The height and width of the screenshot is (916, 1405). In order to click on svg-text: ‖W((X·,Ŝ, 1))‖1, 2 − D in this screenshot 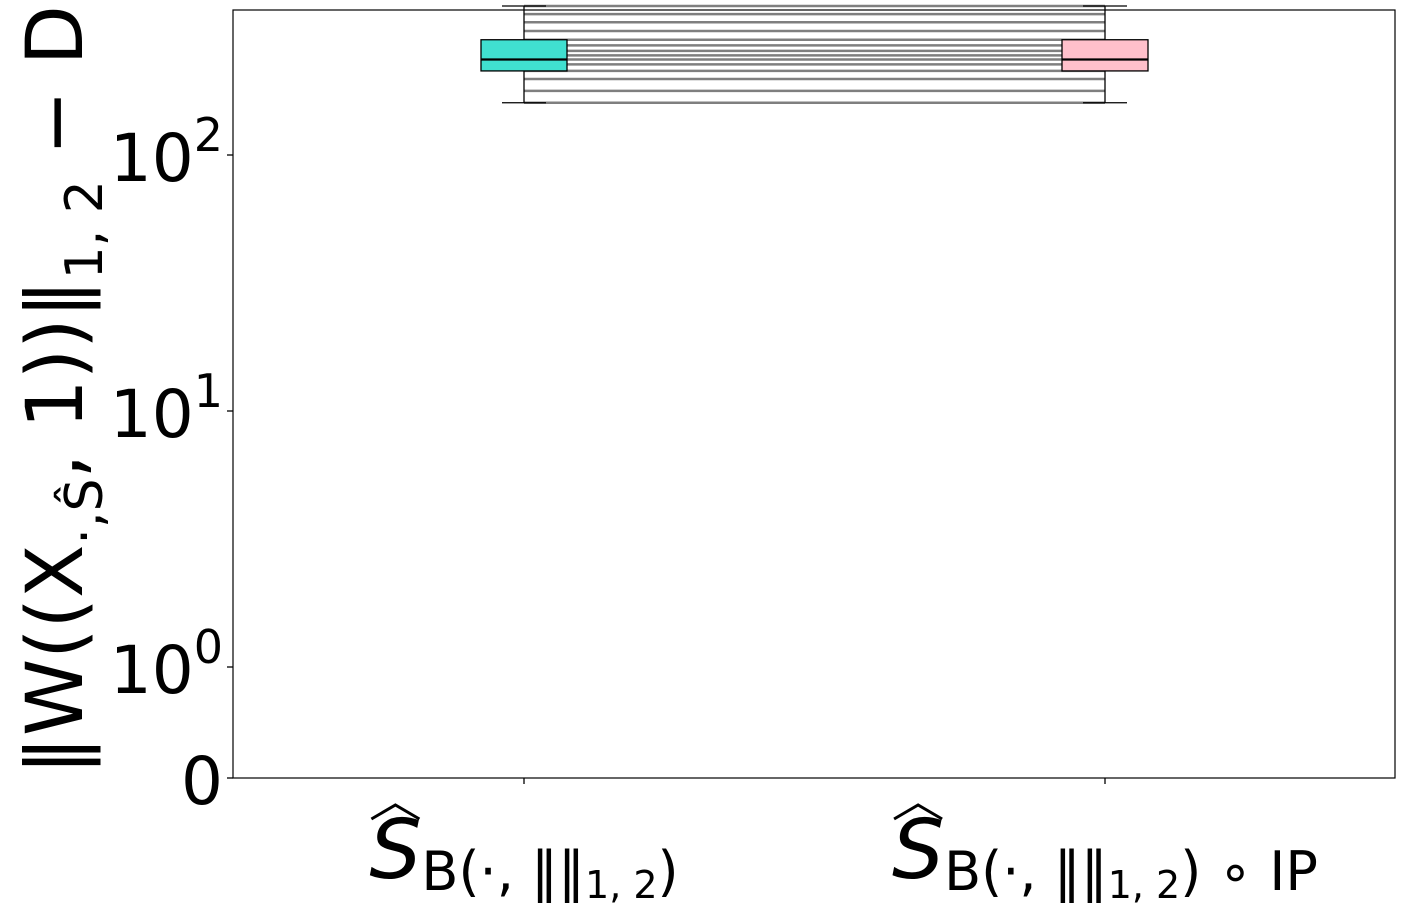, I will do `click(63, 390)`.